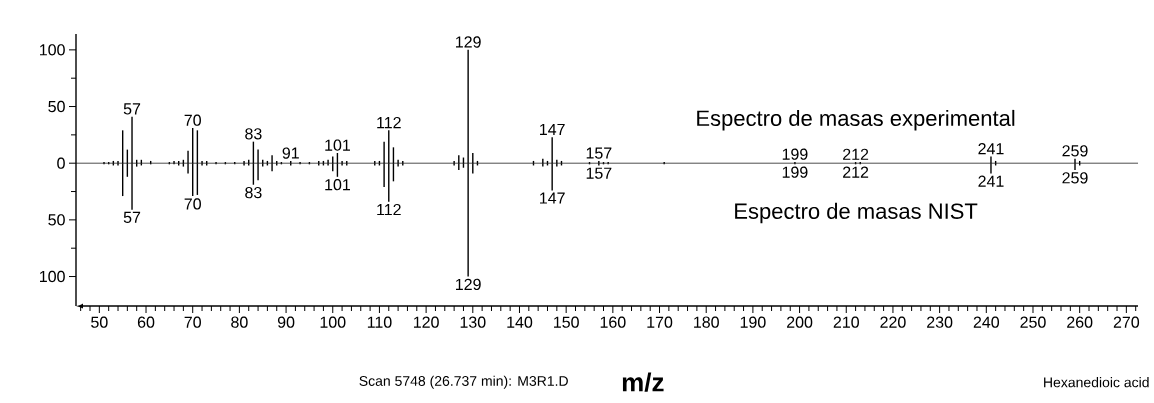 The width and height of the screenshot is (1154, 403). I want to click on x-tick-label: 230, so click(940, 322).